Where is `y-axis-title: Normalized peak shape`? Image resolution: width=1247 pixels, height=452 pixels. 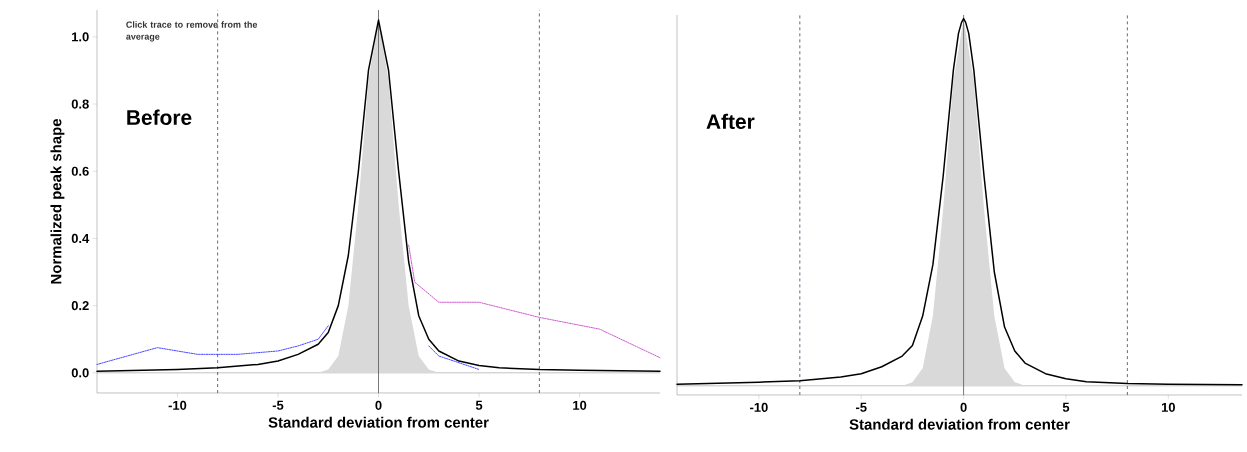 y-axis-title: Normalized peak shape is located at coordinates (57, 201).